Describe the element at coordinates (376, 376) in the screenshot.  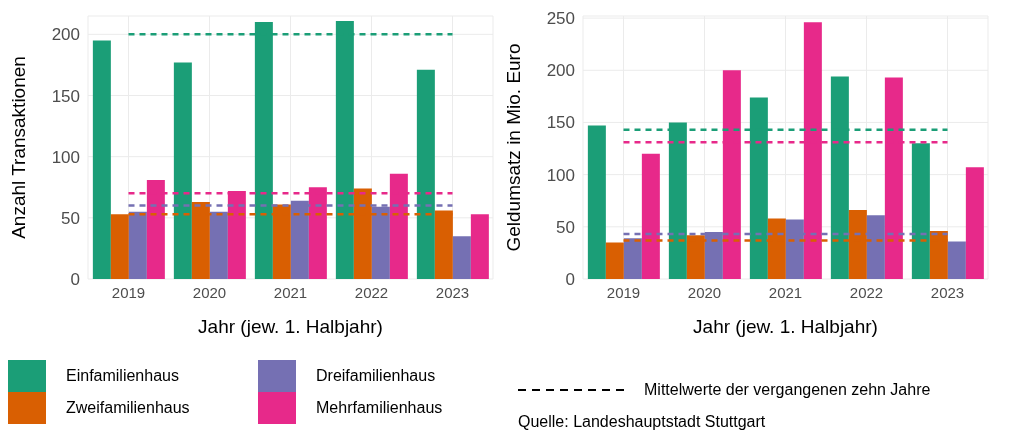
I see `legend-label: Dreifamilienhaus` at that location.